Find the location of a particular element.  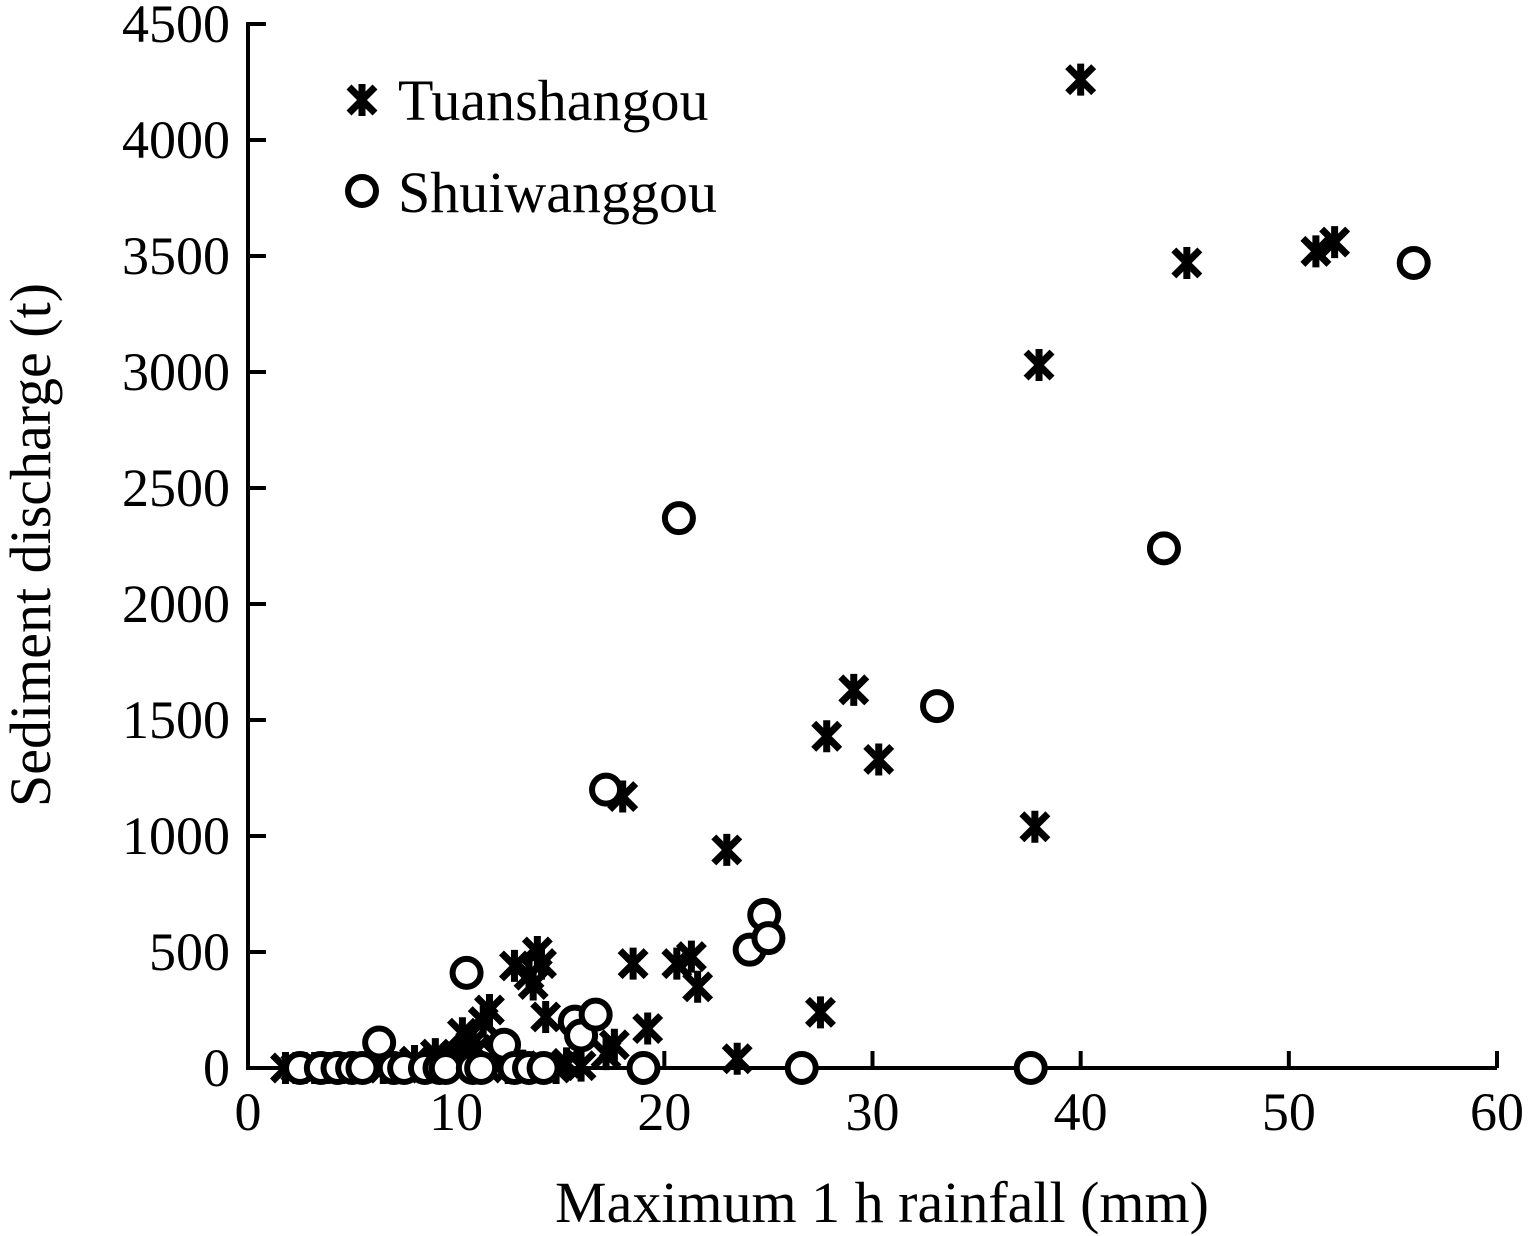

legend-marker-shuiwanggou is located at coordinates (362, 191).